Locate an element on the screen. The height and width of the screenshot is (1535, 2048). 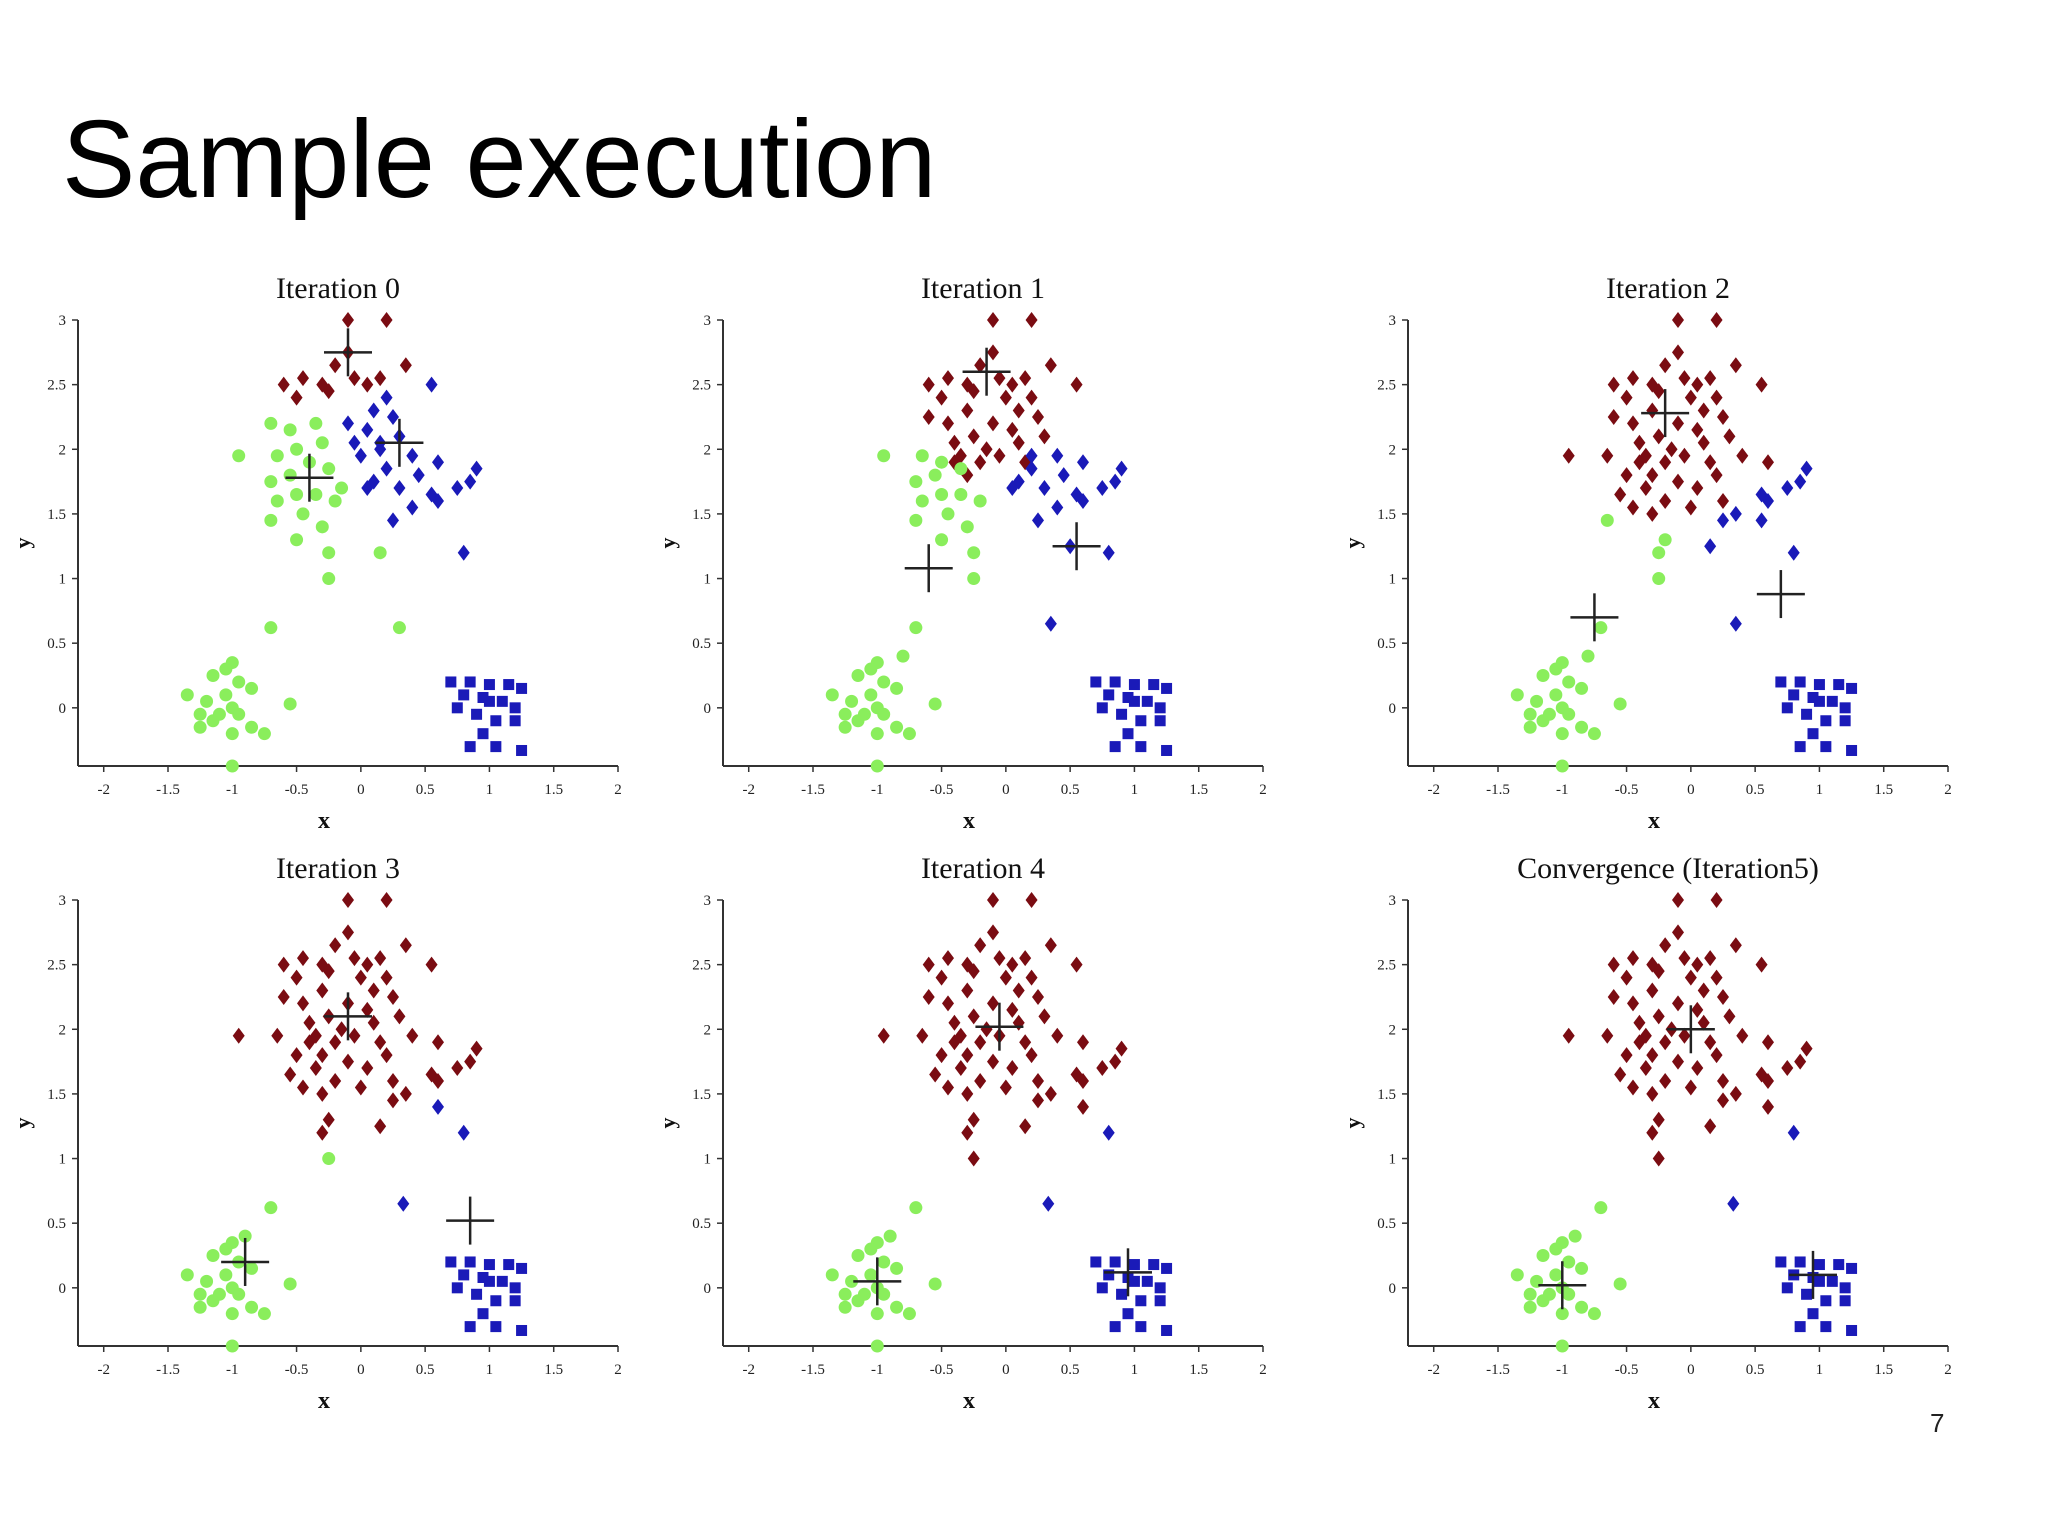
x-tick-label: 2 is located at coordinates (618, 790).